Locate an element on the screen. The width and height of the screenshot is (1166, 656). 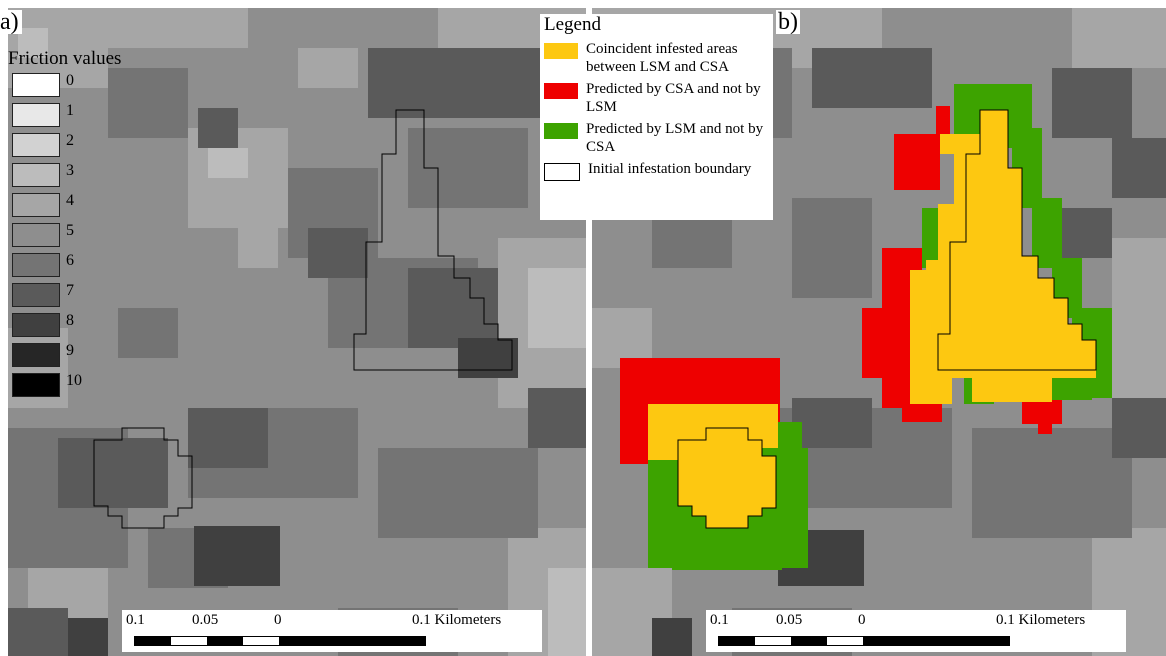
prediction-legend-item: Predicted by LSM and not by CSA is located at coordinates (658, 138).